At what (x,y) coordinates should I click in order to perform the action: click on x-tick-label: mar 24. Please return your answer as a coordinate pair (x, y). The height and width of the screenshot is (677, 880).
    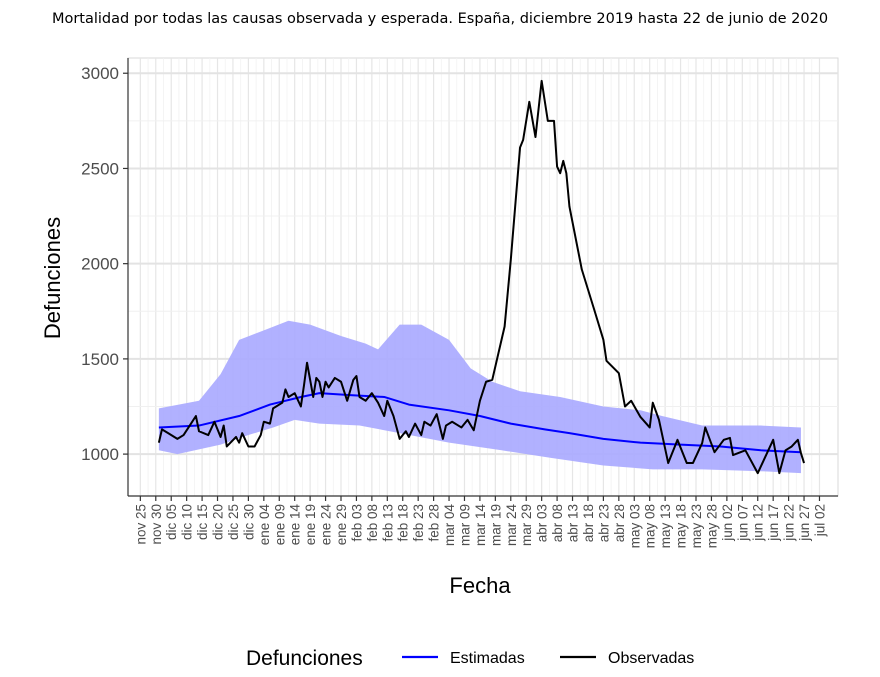
    Looking at the image, I should click on (511, 525).